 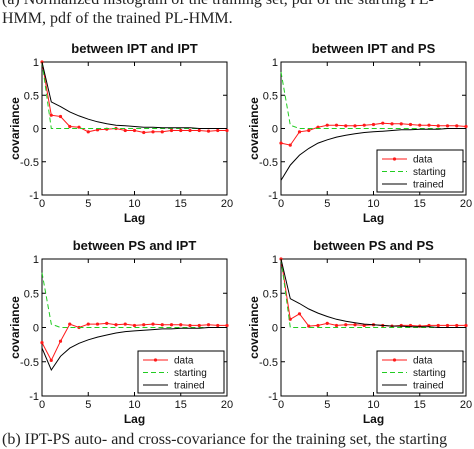 What do you see at coordinates (117, 18) in the screenshot?
I see `caption-a-line2: HMM, pdf of the trained PL-HMM.` at bounding box center [117, 18].